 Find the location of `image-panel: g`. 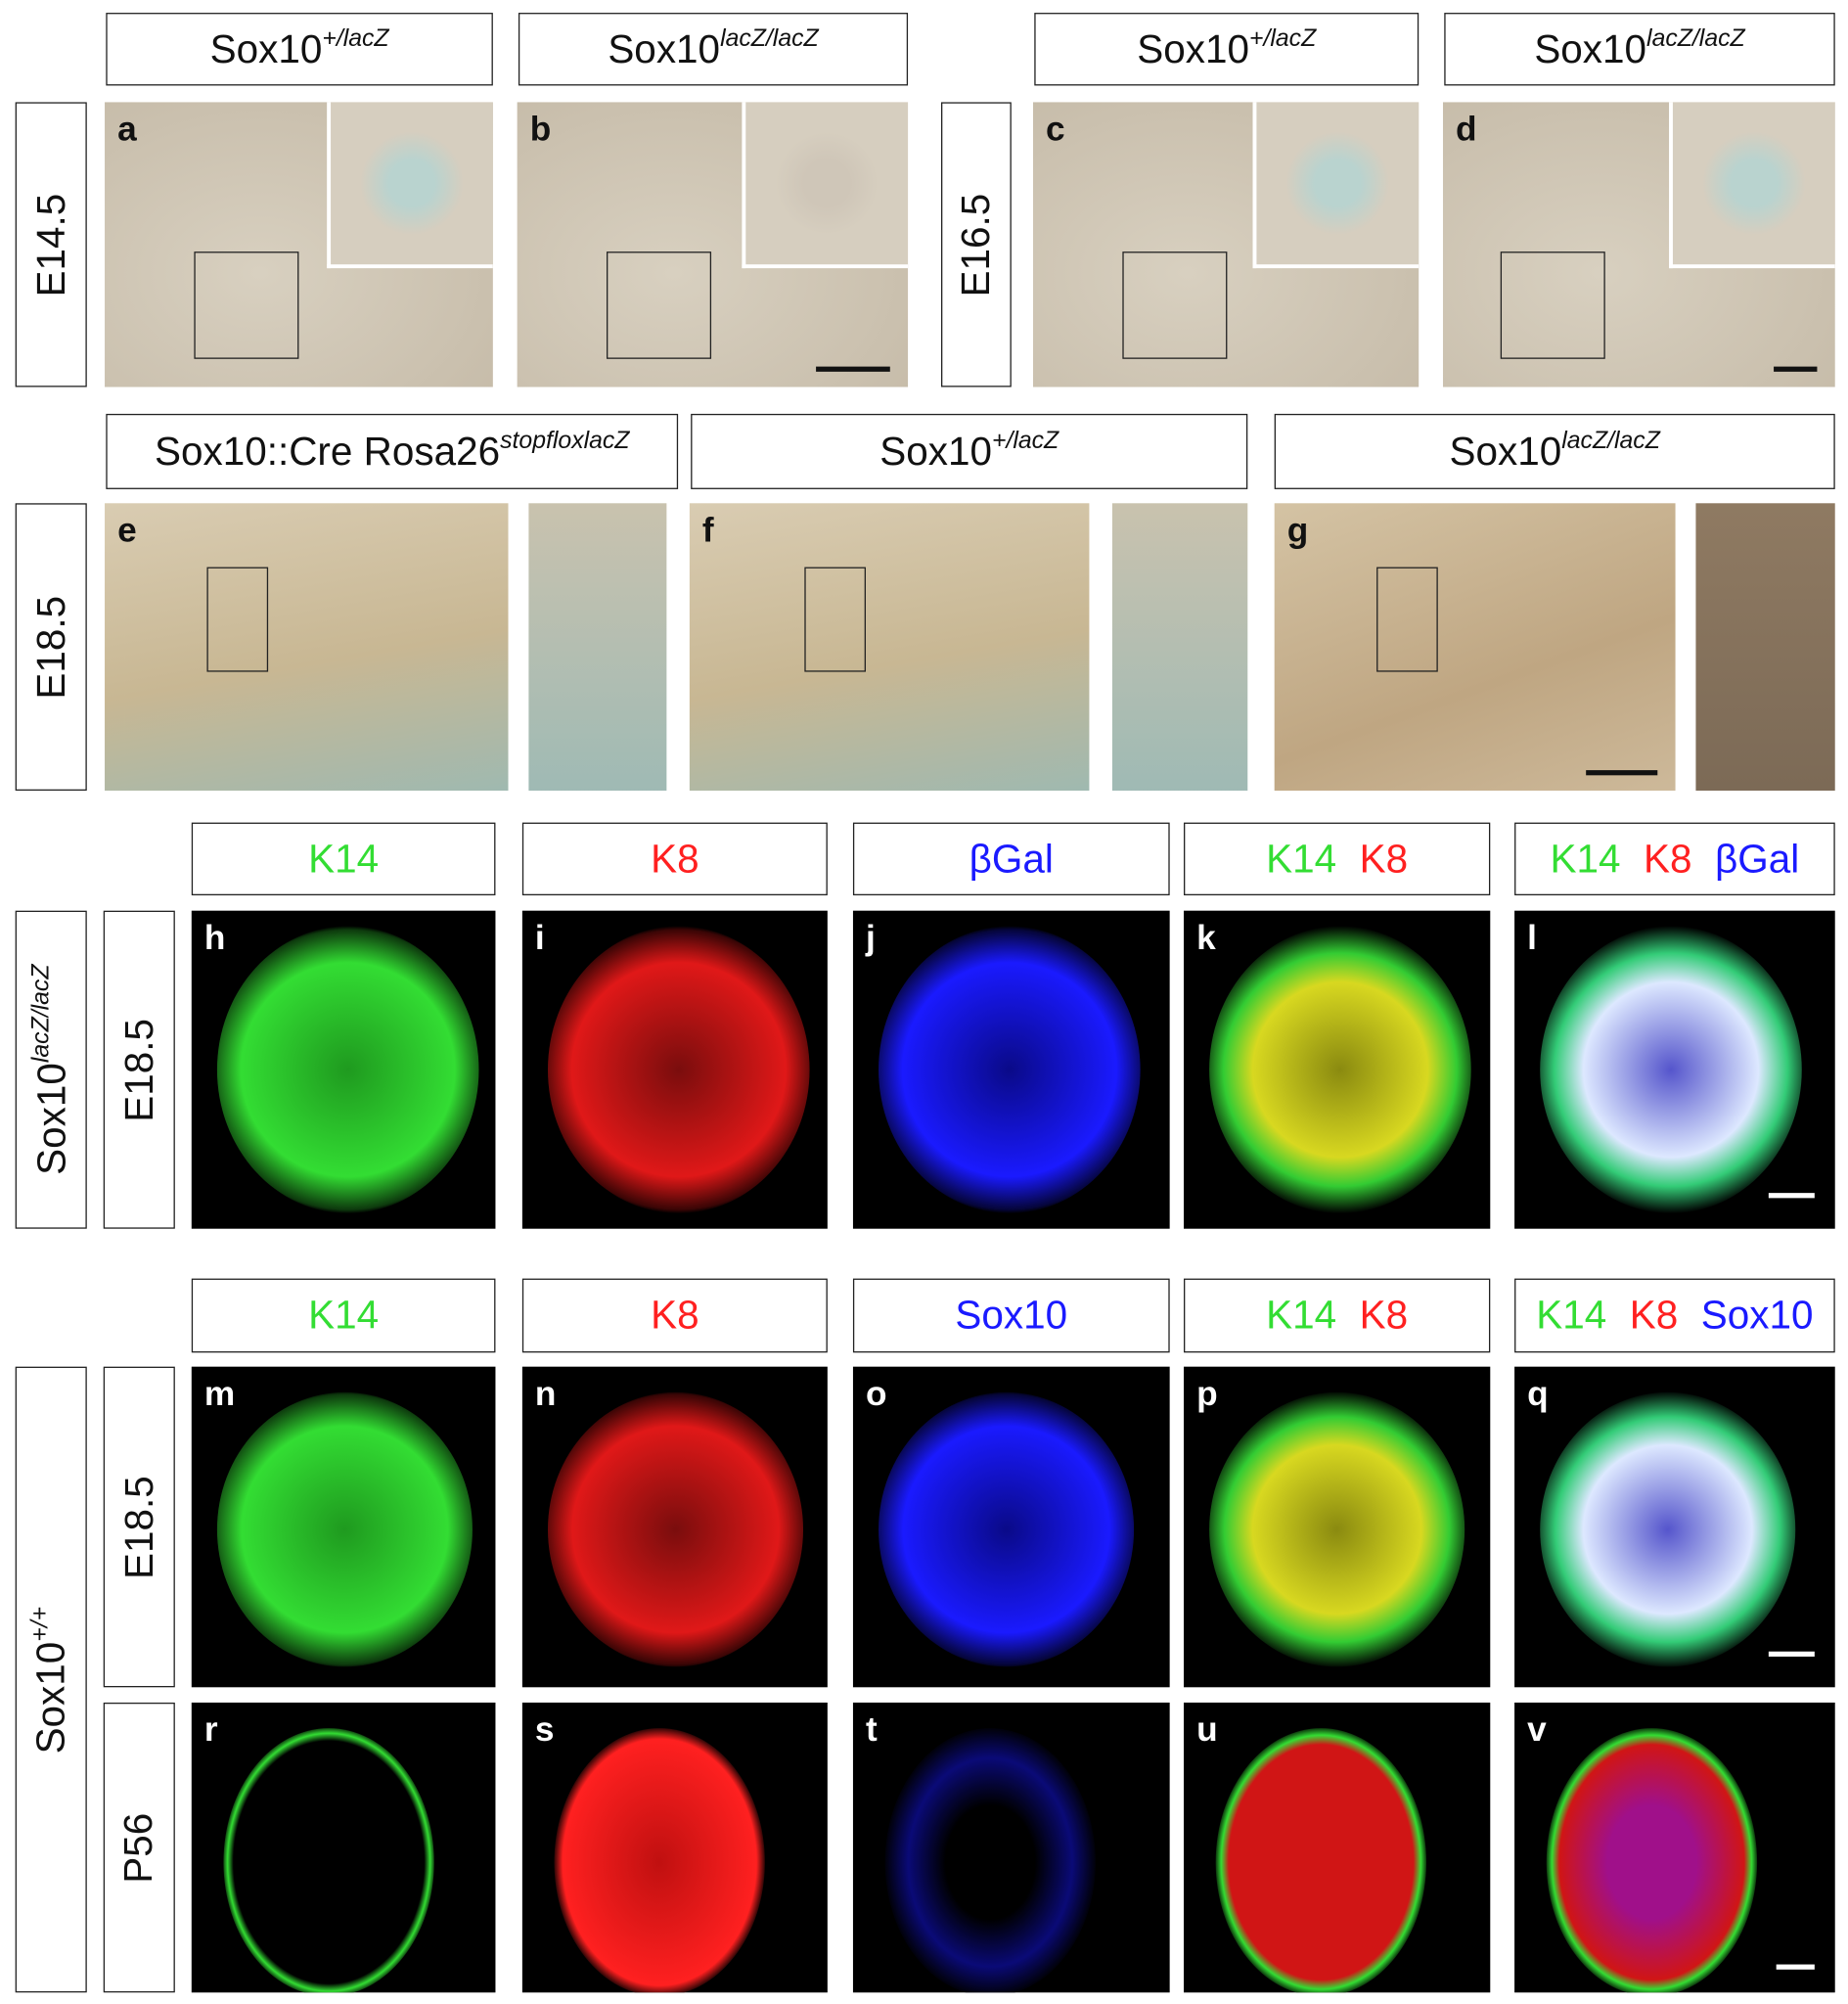

image-panel: g is located at coordinates (1475, 647).